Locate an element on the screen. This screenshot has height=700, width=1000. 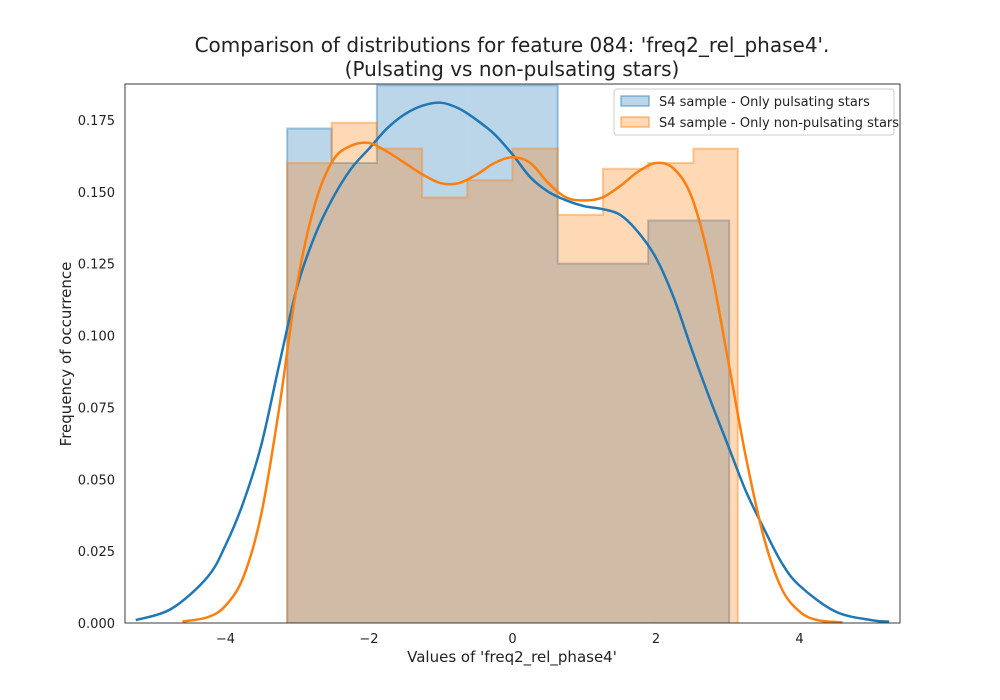
legend-label-non-pulsating: S4 sample - Only non-pulsating stars is located at coordinates (779, 123).